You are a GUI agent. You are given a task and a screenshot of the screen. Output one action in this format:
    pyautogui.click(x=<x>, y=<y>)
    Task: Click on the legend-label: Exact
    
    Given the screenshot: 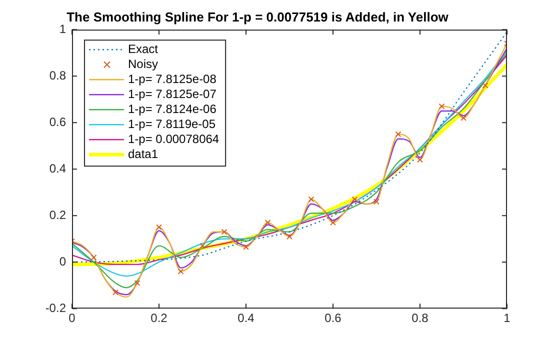 What is the action you would take?
    pyautogui.click(x=143, y=49)
    